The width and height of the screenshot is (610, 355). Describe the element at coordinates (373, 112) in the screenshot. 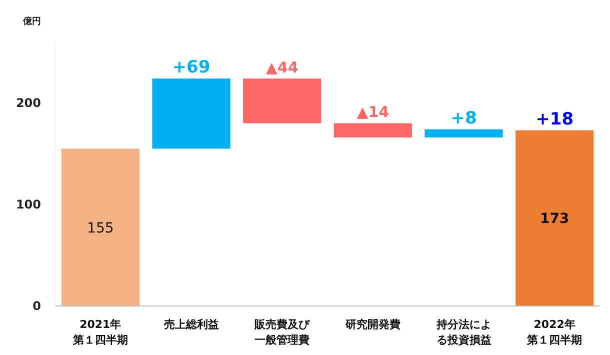

I see `data-label: ▲14` at that location.